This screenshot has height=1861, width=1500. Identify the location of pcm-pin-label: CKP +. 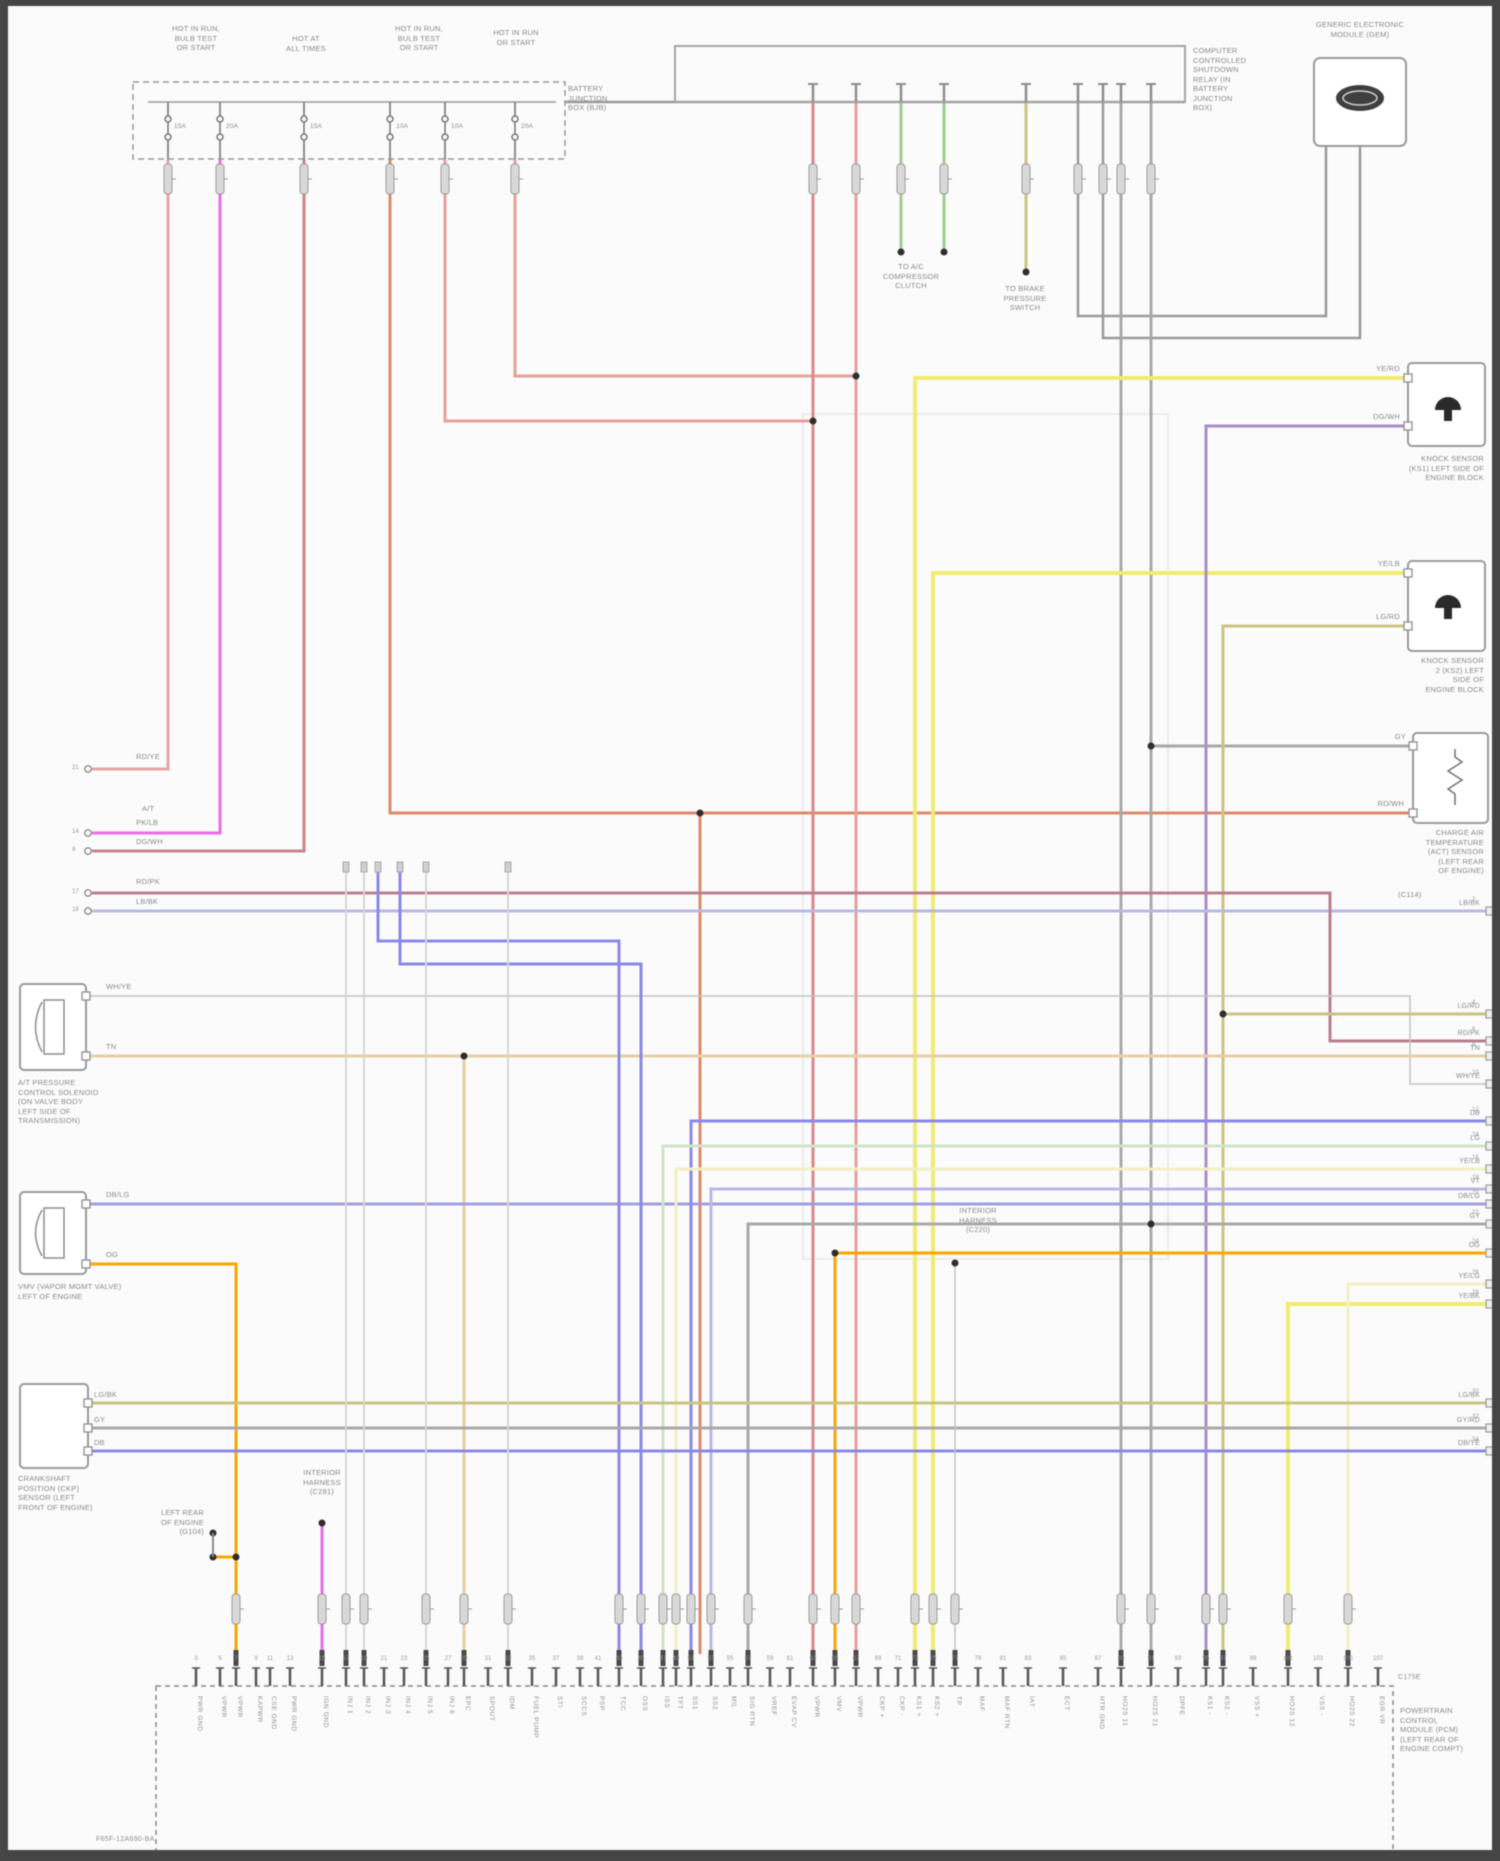
(881, 1707).